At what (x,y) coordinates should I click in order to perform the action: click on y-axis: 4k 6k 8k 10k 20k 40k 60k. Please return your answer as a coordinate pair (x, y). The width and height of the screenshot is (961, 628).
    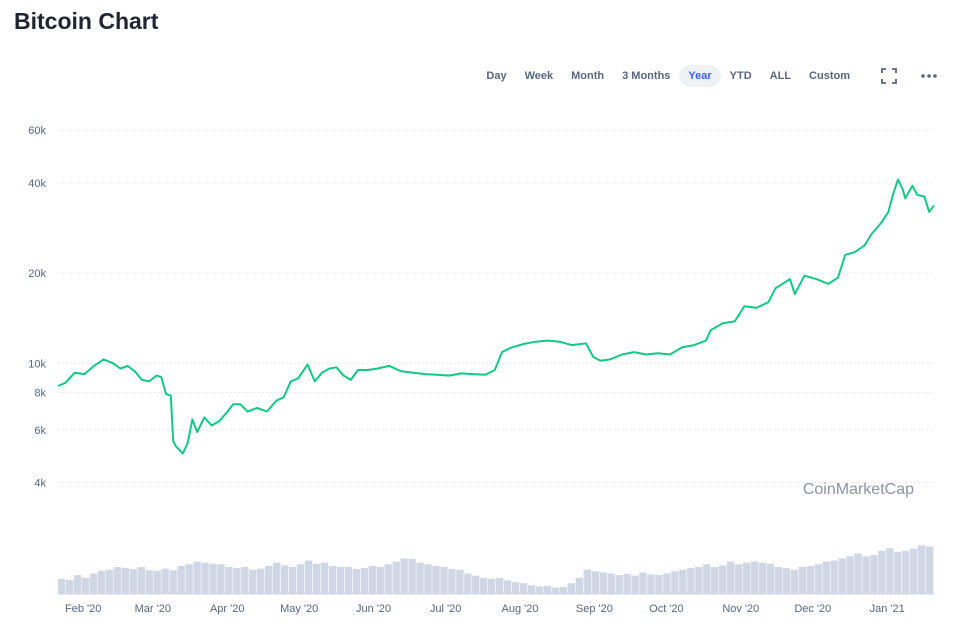
    Looking at the image, I should click on (37, 307).